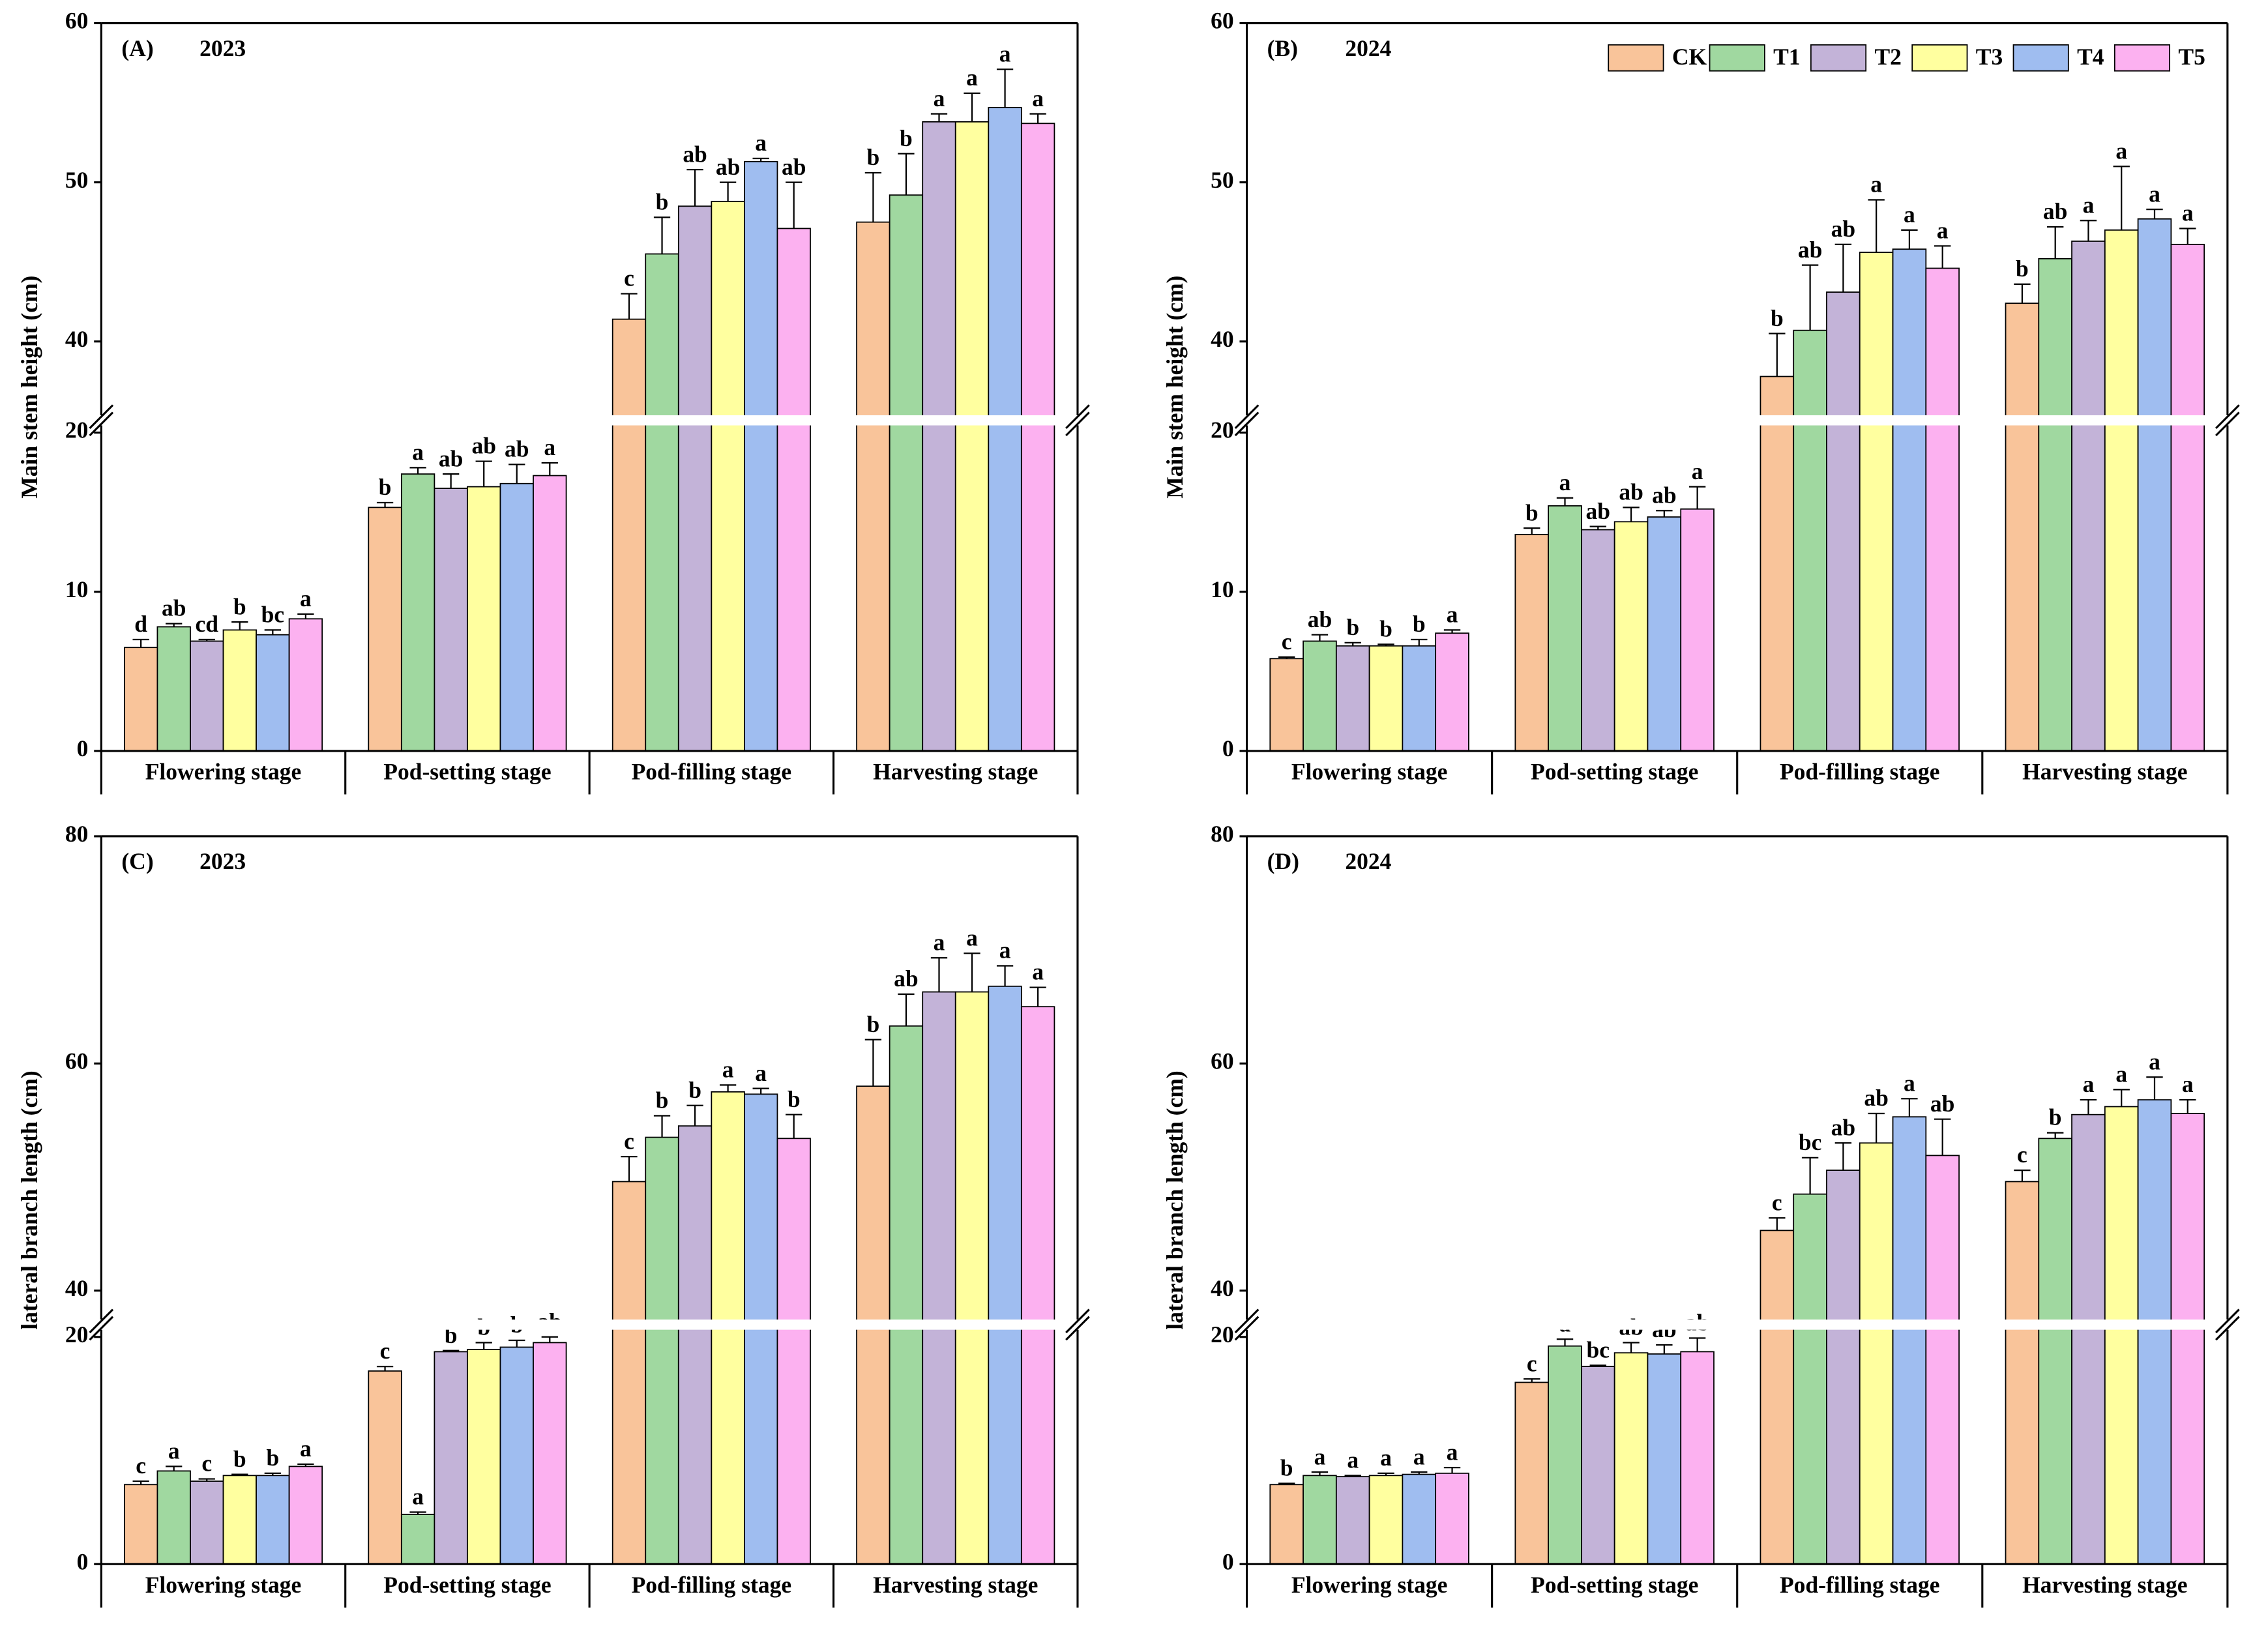  I want to click on panel-label: (D), so click(1283, 861).